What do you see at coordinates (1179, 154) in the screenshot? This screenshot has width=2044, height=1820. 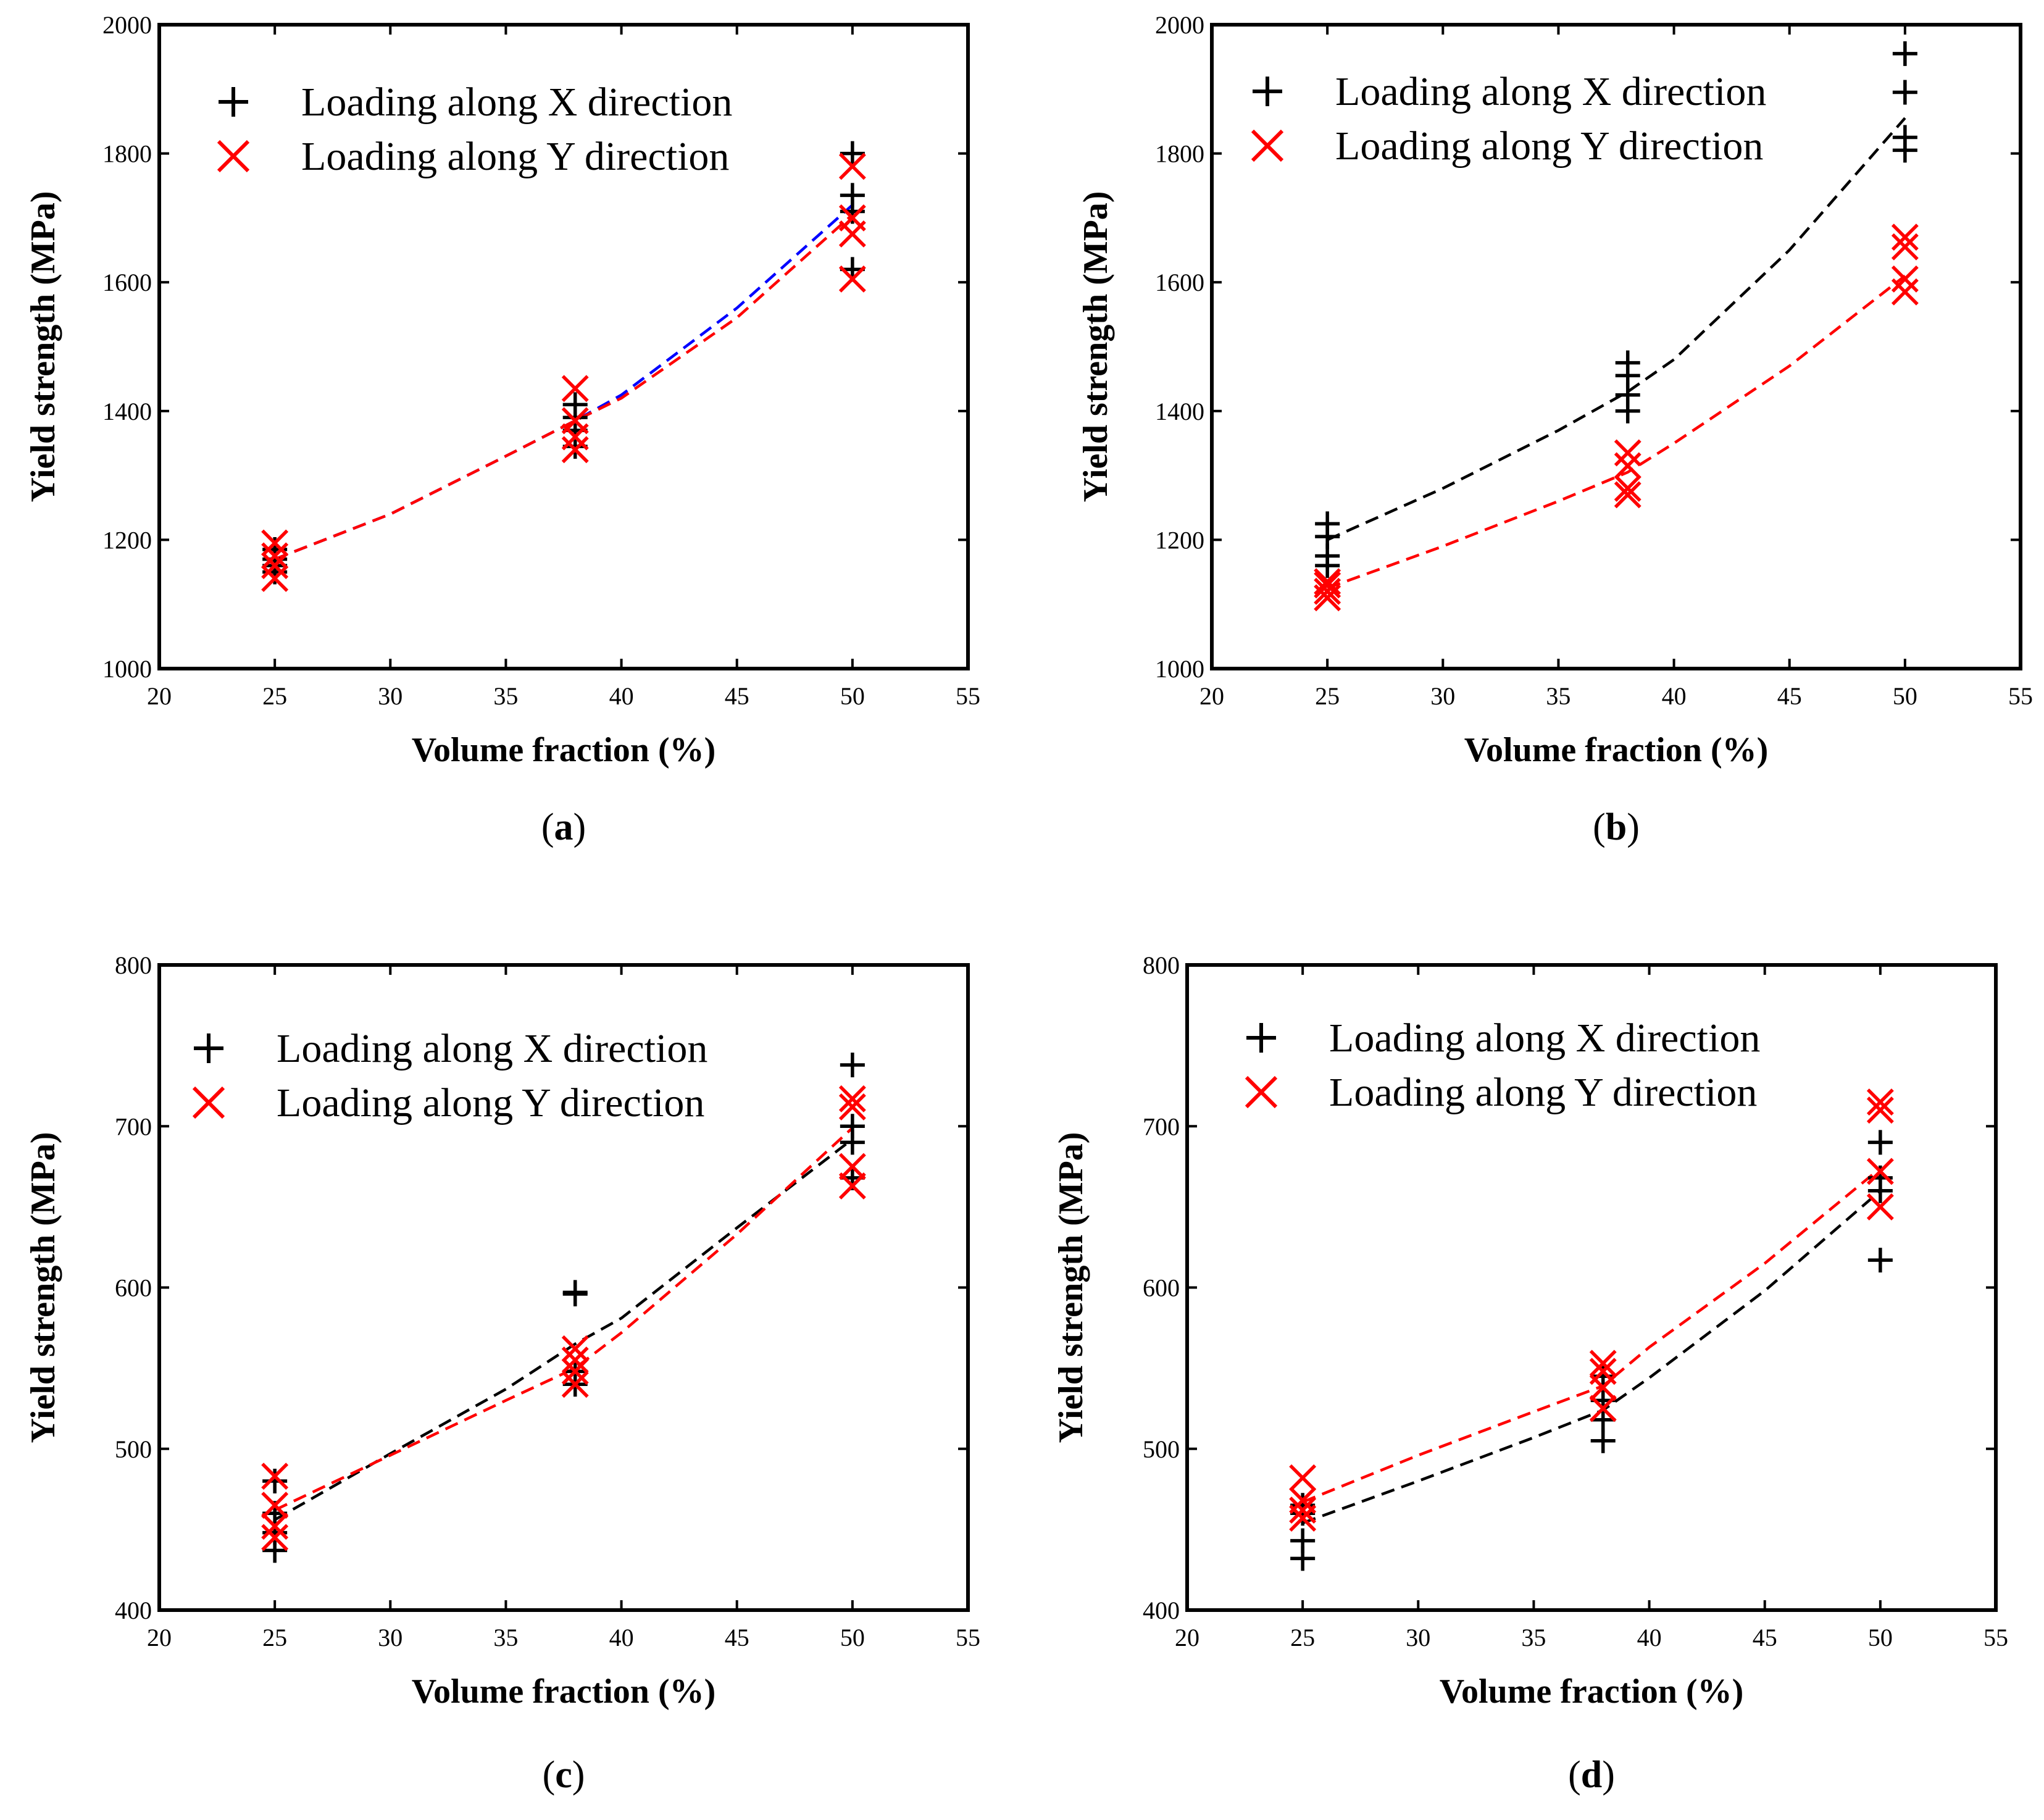 I see `y-tick-label: 1800` at bounding box center [1179, 154].